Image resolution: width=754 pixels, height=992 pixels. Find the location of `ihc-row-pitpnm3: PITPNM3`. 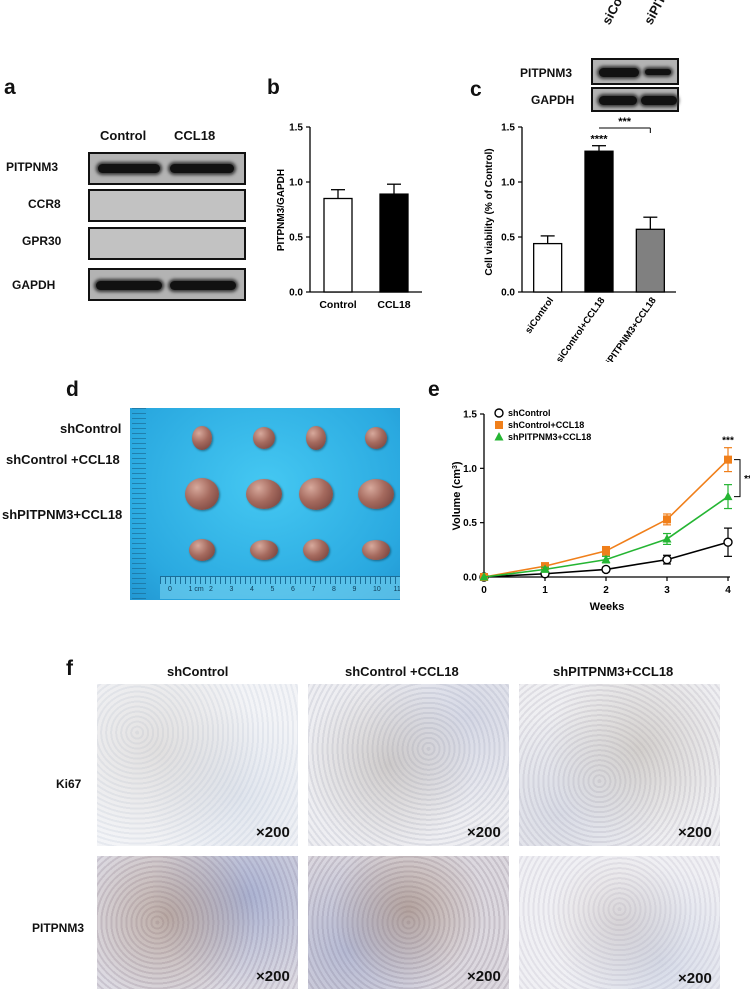

ihc-row-pitpnm3: PITPNM3 is located at coordinates (58, 928).